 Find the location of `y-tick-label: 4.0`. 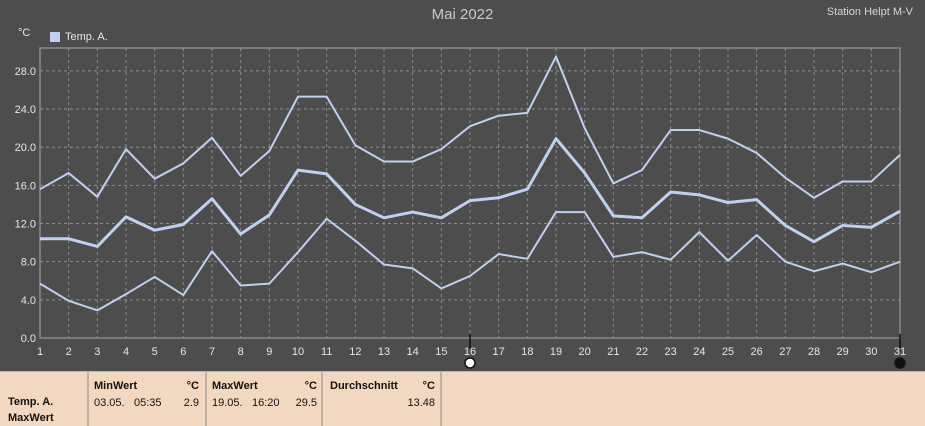

y-tick-label: 4.0 is located at coordinates (28, 301).